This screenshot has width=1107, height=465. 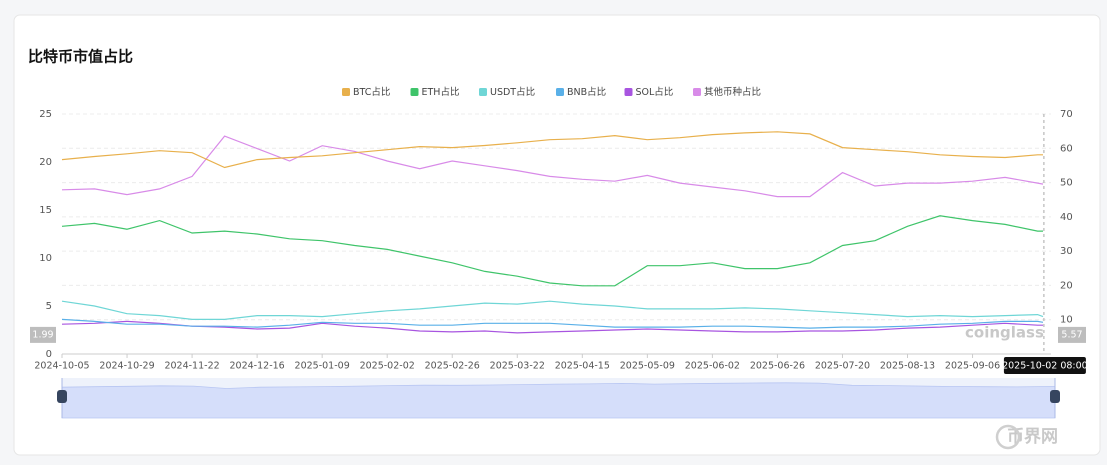 What do you see at coordinates (1066, 320) in the screenshot?
I see `y2-tick-label: 10` at bounding box center [1066, 320].